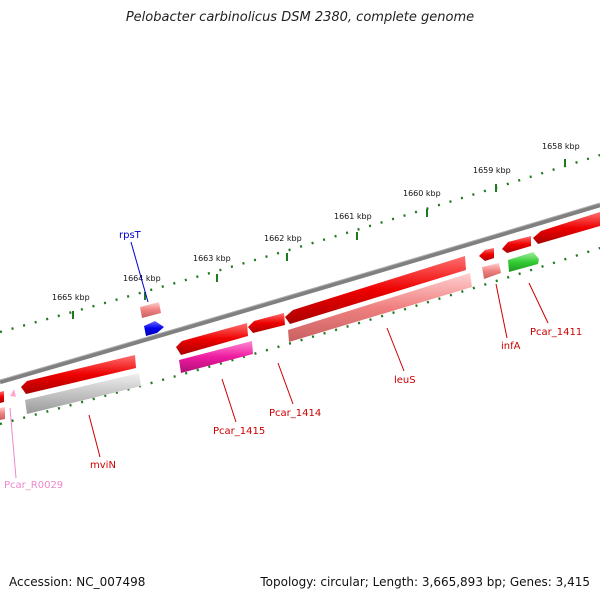 This screenshot has width=600, height=600. Describe the element at coordinates (212, 258) in the screenshot. I see `scale-label: 1663 kbp` at that location.